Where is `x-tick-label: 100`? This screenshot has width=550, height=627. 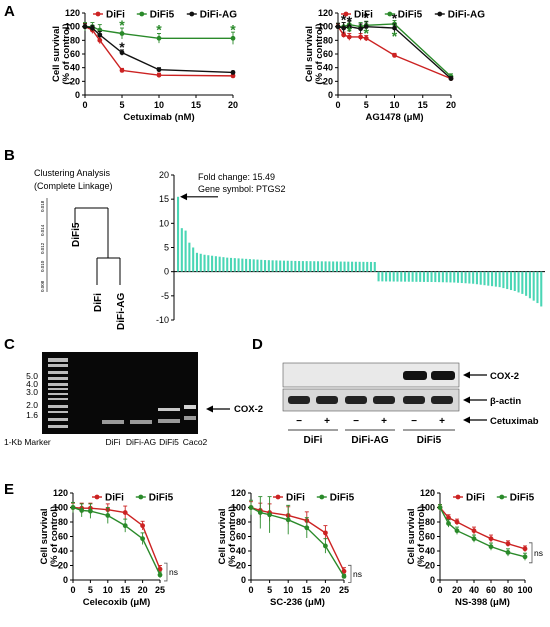 x-tick-label: 100 is located at coordinates (524, 590).